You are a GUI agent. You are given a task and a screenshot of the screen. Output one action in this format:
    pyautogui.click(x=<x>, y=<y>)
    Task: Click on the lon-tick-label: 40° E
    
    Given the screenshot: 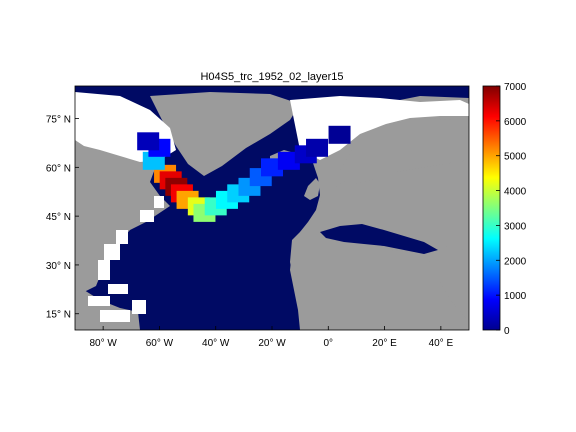 What is the action you would take?
    pyautogui.click(x=441, y=343)
    